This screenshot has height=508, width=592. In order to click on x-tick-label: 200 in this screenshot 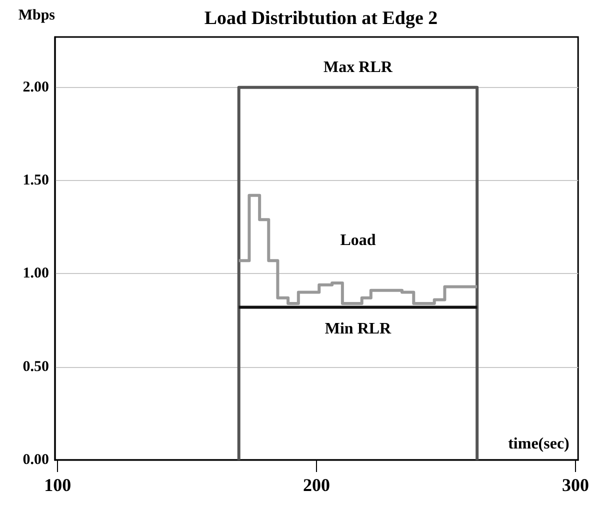, I will do `click(316, 485)`.